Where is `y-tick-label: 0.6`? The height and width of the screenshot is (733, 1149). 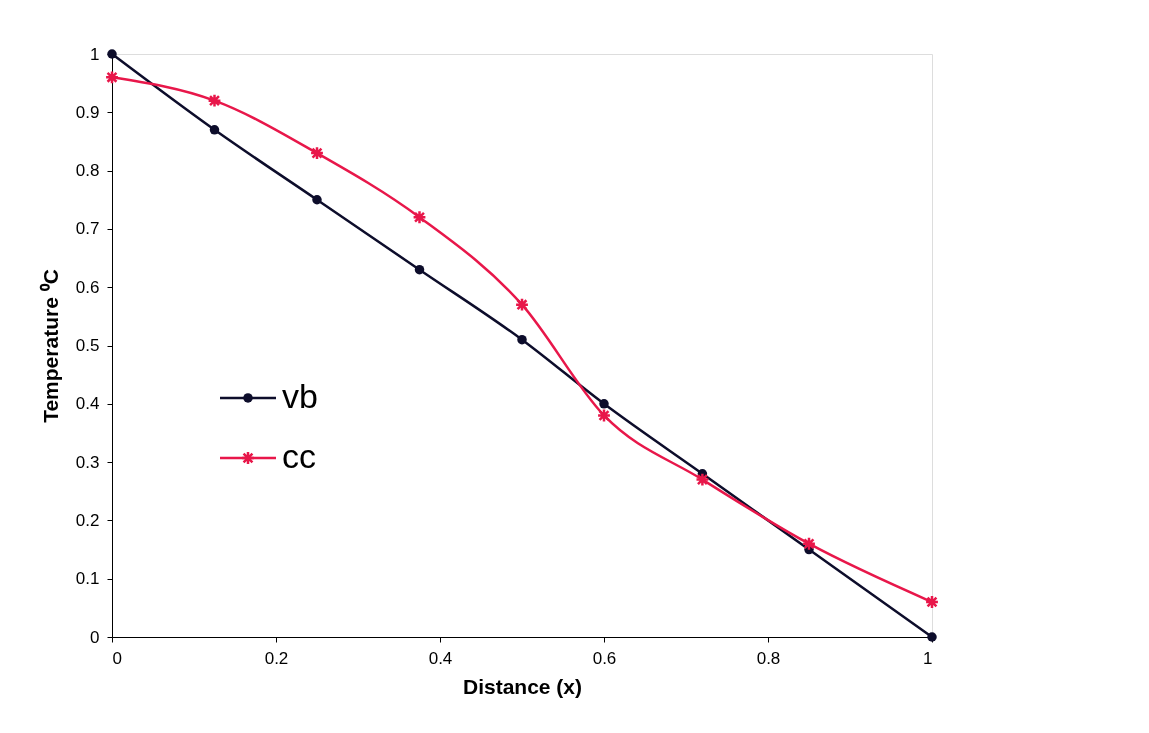 y-tick-label: 0.6 is located at coordinates (87, 287).